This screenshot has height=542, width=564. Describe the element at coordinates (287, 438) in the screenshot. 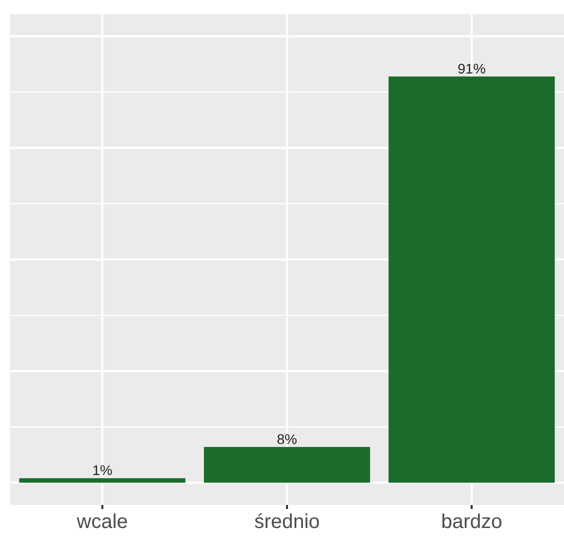

I see `data-label: 8%` at that location.